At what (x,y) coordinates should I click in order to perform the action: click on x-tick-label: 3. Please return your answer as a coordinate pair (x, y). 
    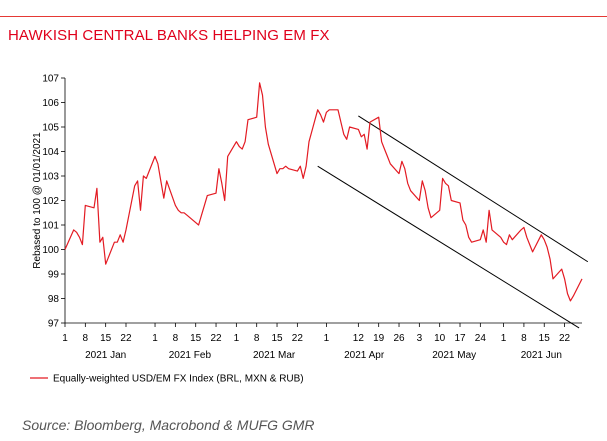
    Looking at the image, I should click on (420, 338).